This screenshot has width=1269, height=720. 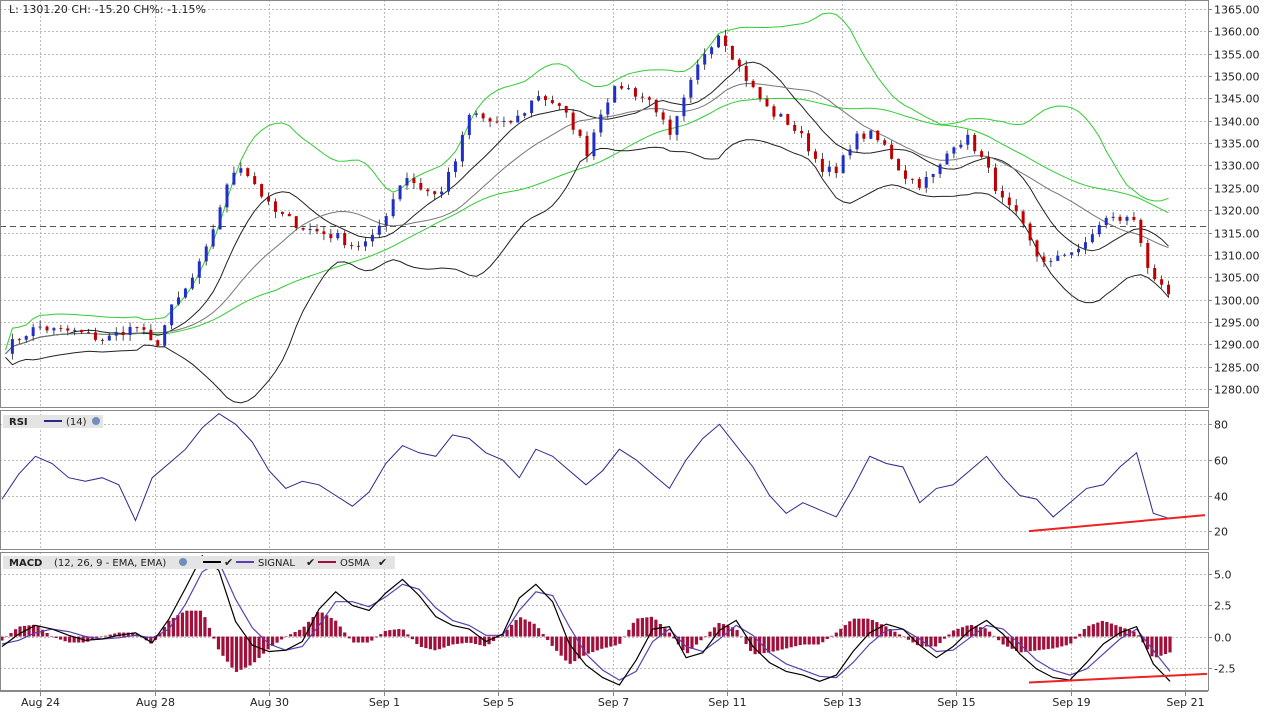 I want to click on signal-visible-check-icon: ✔, so click(x=310, y=562).